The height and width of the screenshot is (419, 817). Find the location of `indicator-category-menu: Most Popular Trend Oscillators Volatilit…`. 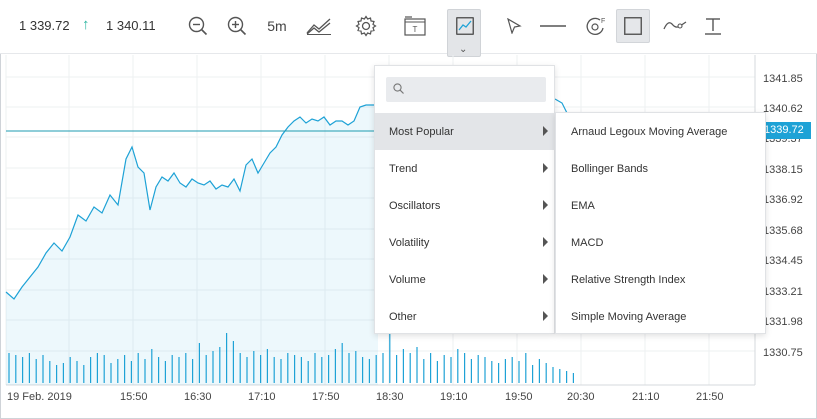

indicator-category-menu: Most Popular Trend Oscillators Volatilit… is located at coordinates (465, 200).